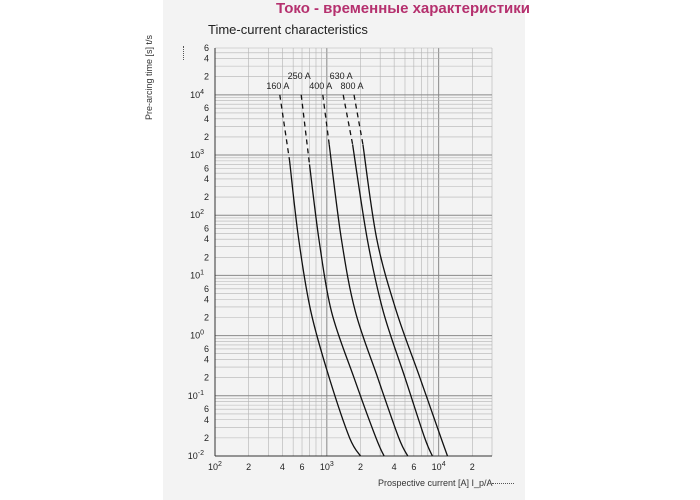 The height and width of the screenshot is (500, 700). Describe the element at coordinates (197, 335) in the screenshot. I see `y-tick-label: 10⁰` at that location.